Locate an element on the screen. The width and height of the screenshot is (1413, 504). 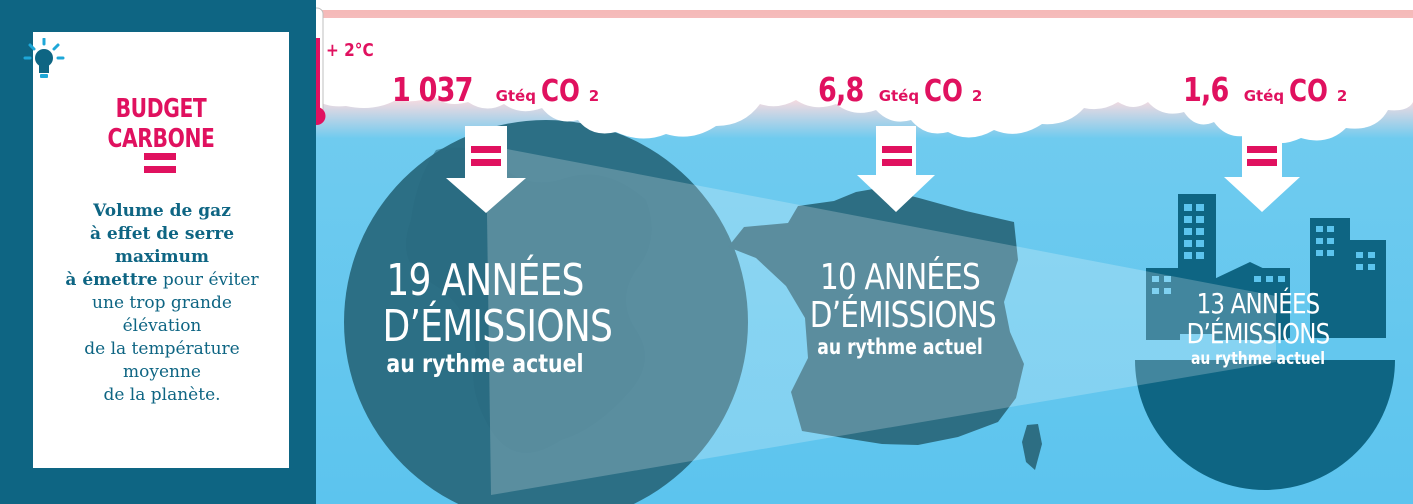
lightbulb-icon is located at coordinates (44, 58).